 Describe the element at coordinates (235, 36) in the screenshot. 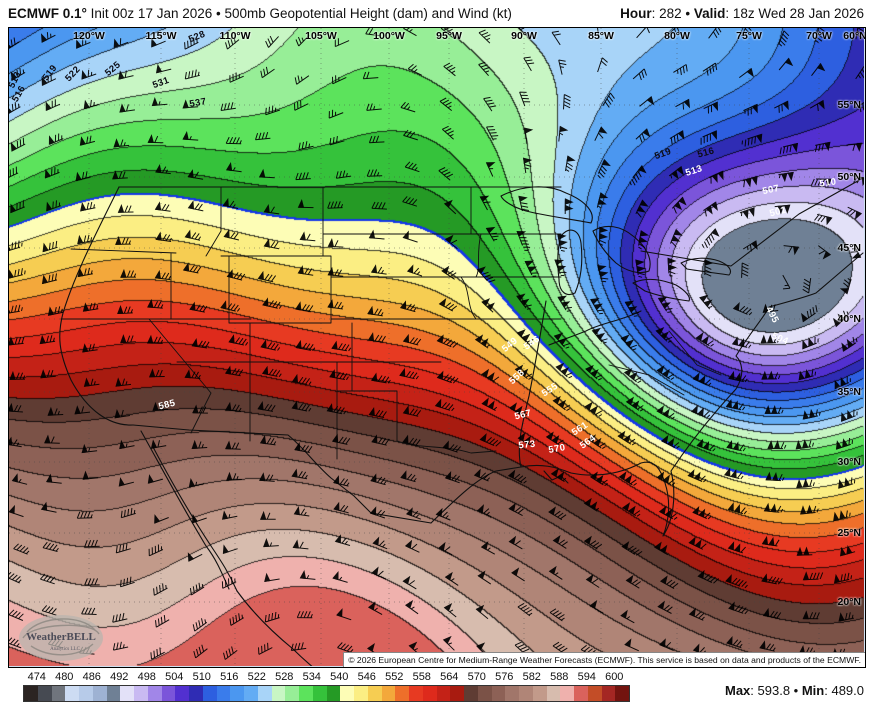

I see `longitude-label: 110°W` at that location.